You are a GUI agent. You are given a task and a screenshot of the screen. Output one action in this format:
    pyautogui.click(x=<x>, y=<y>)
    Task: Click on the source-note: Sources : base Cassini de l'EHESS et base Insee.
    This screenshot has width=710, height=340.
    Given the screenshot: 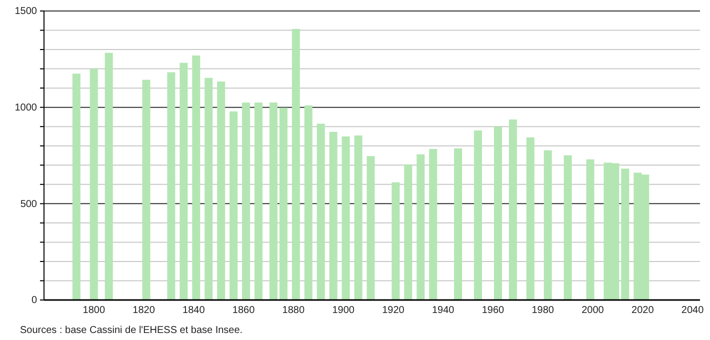 What is the action you would take?
    pyautogui.click(x=131, y=330)
    